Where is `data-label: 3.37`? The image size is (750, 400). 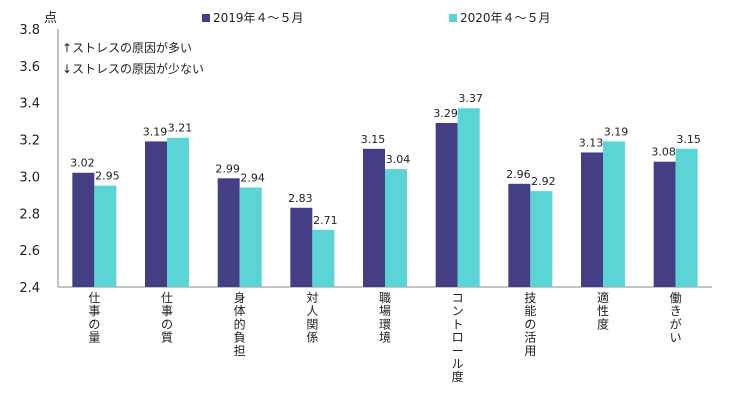
data-label: 3.37 is located at coordinates (470, 98).